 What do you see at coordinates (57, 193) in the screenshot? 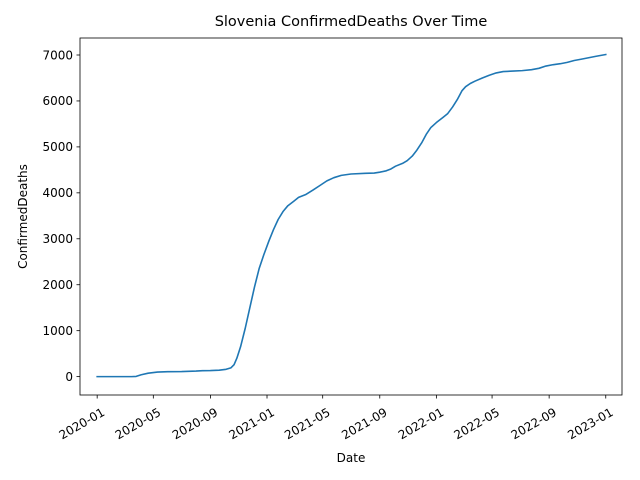
I see `y-tick-label: 4000` at bounding box center [57, 193].